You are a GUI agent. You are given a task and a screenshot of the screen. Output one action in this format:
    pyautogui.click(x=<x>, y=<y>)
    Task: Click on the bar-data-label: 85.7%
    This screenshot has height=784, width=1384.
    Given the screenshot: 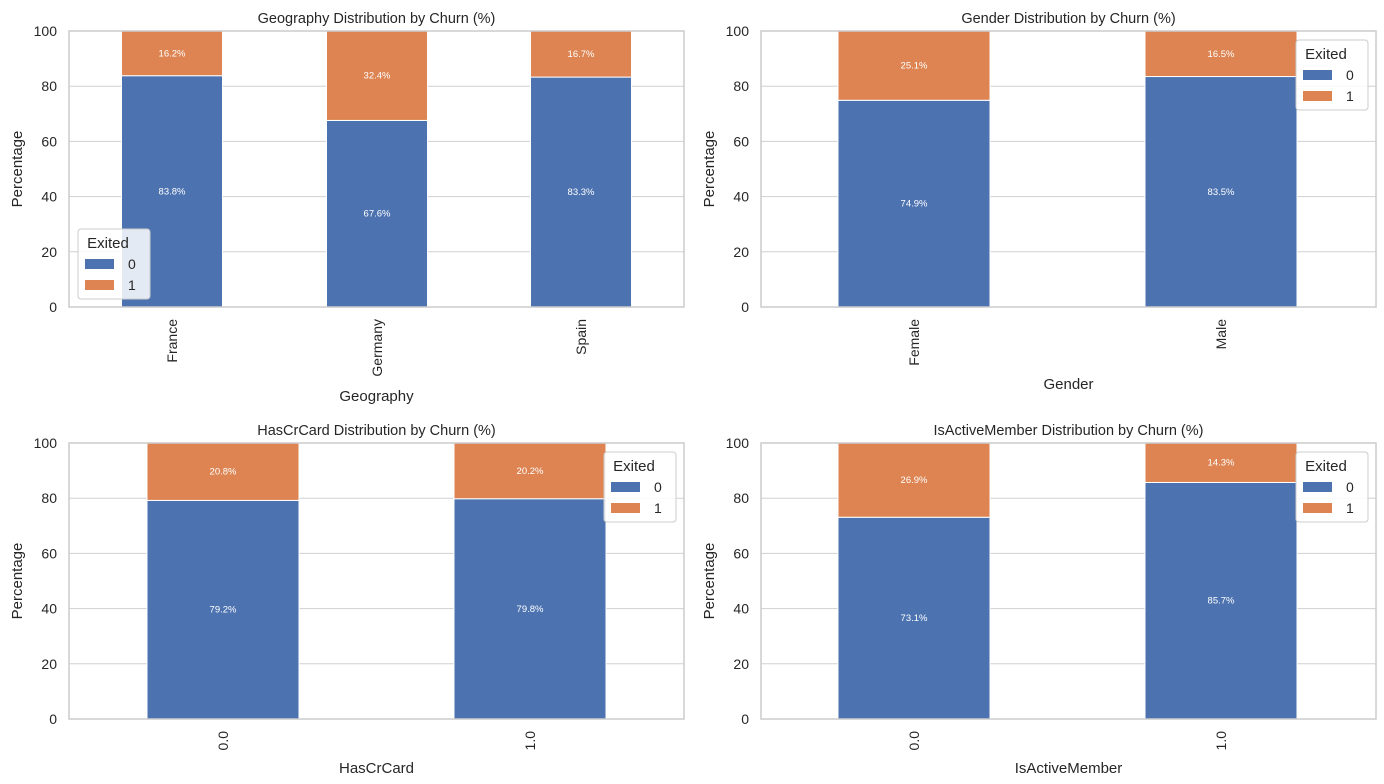 What is the action you would take?
    pyautogui.click(x=1221, y=601)
    